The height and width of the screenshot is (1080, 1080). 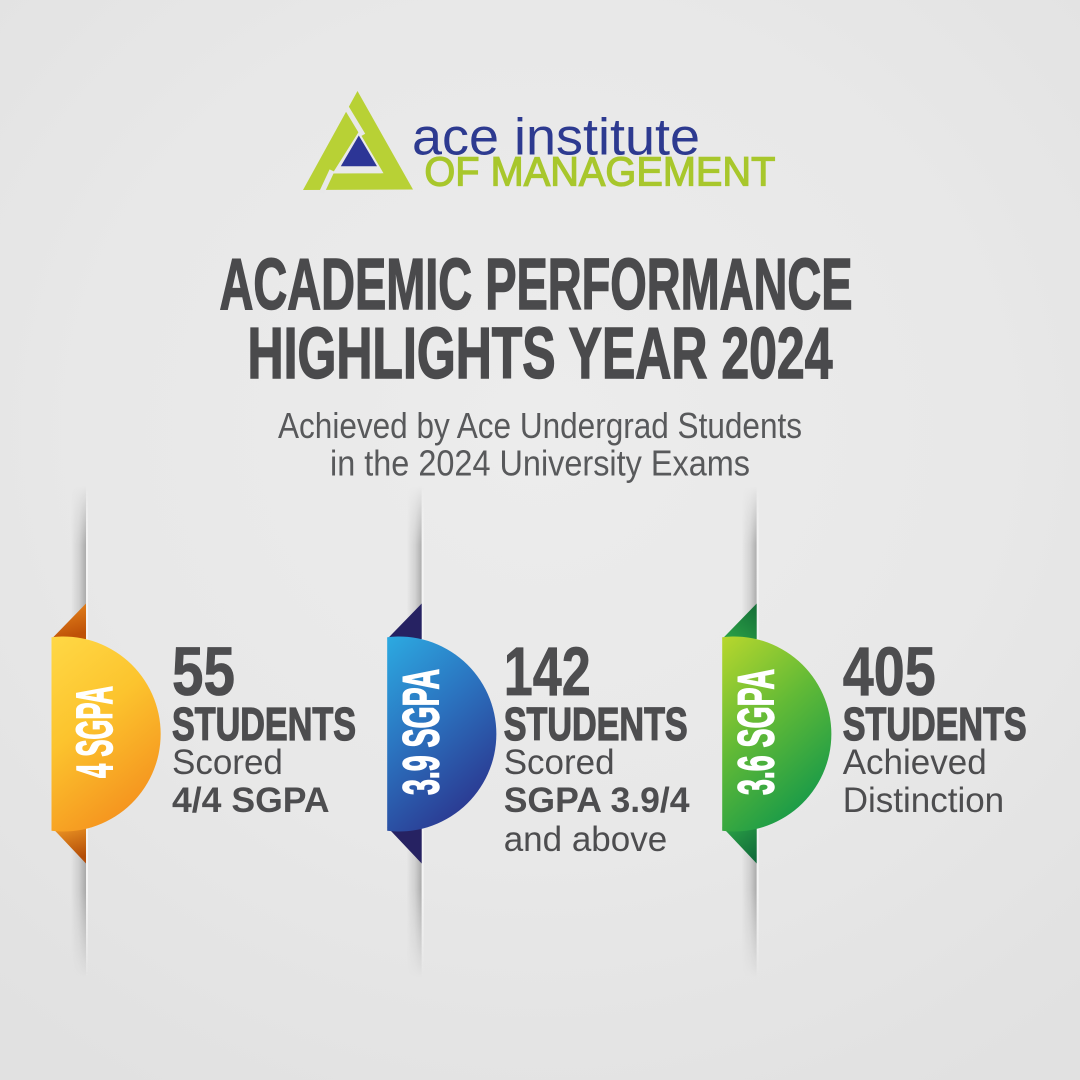 I want to click on svg-text: 55, so click(x=203, y=671).